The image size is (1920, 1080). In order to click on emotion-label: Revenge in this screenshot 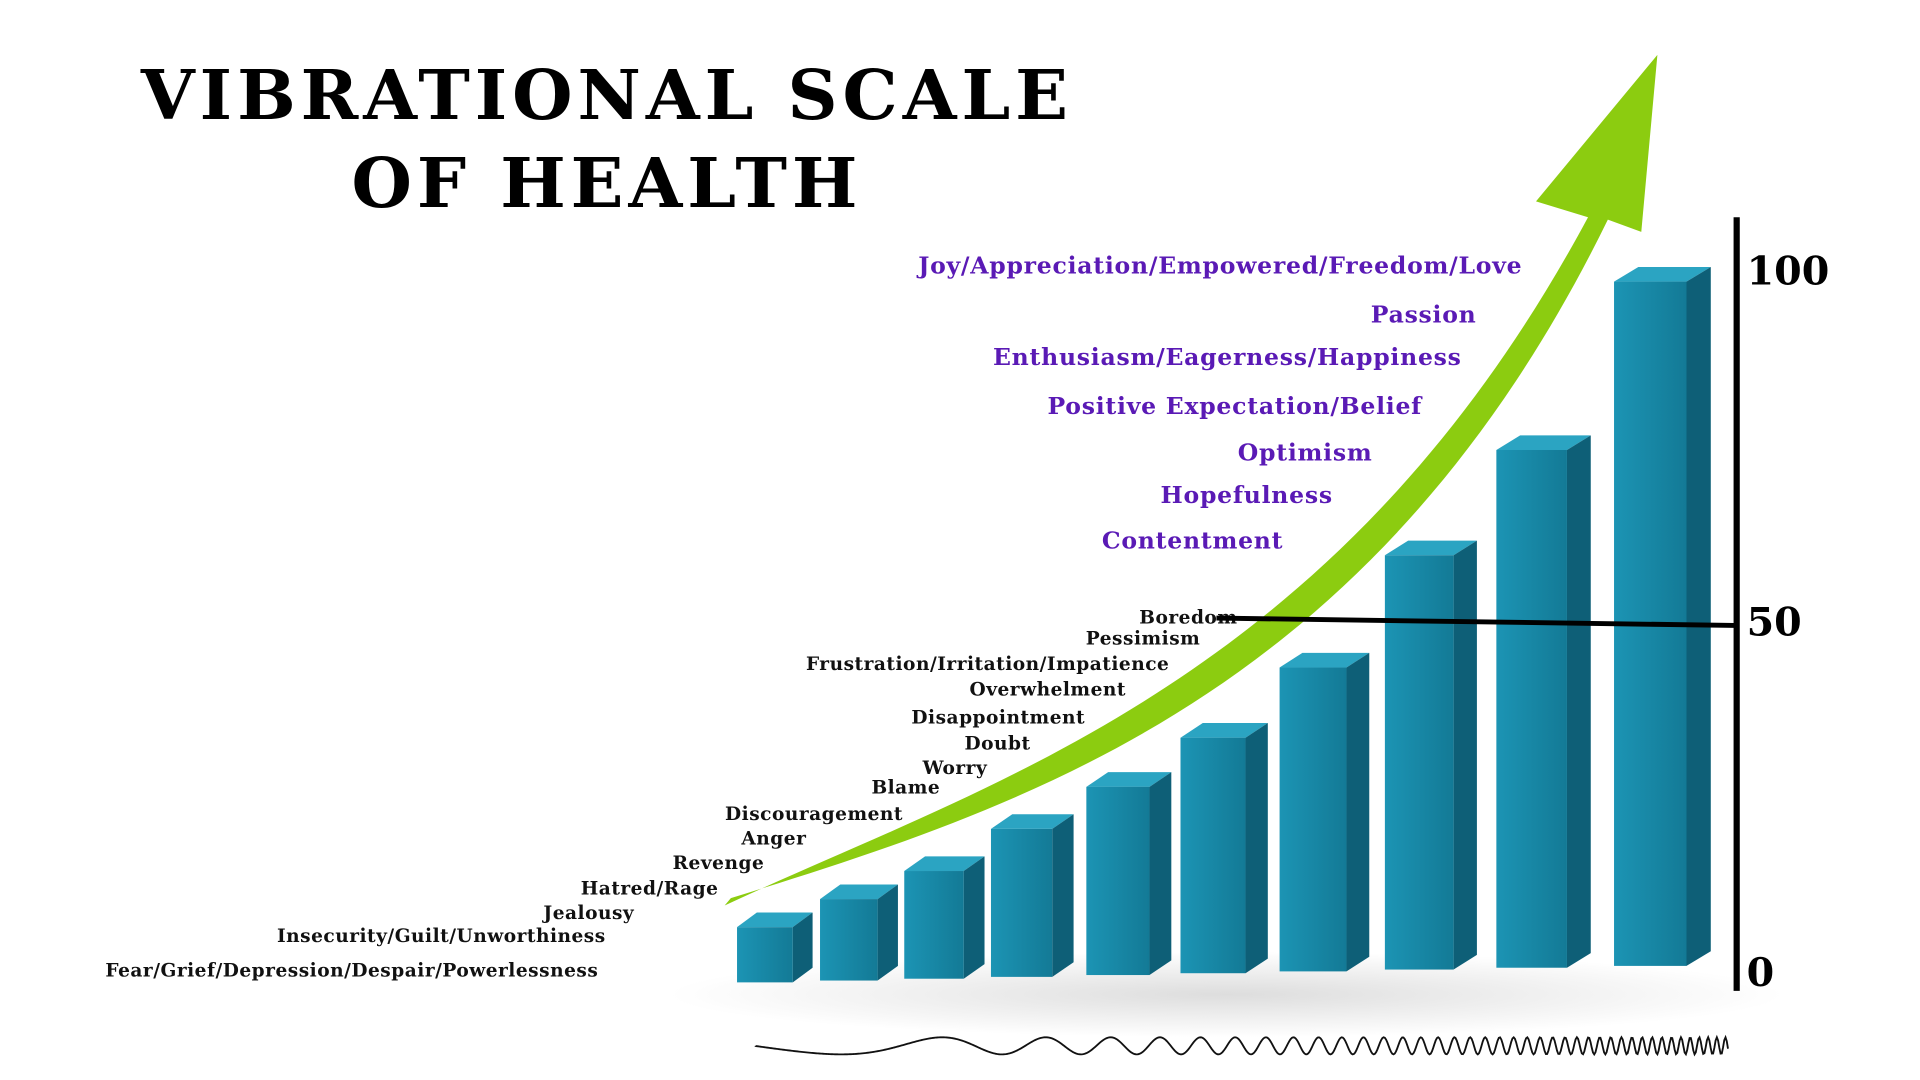, I will do `click(719, 863)`.